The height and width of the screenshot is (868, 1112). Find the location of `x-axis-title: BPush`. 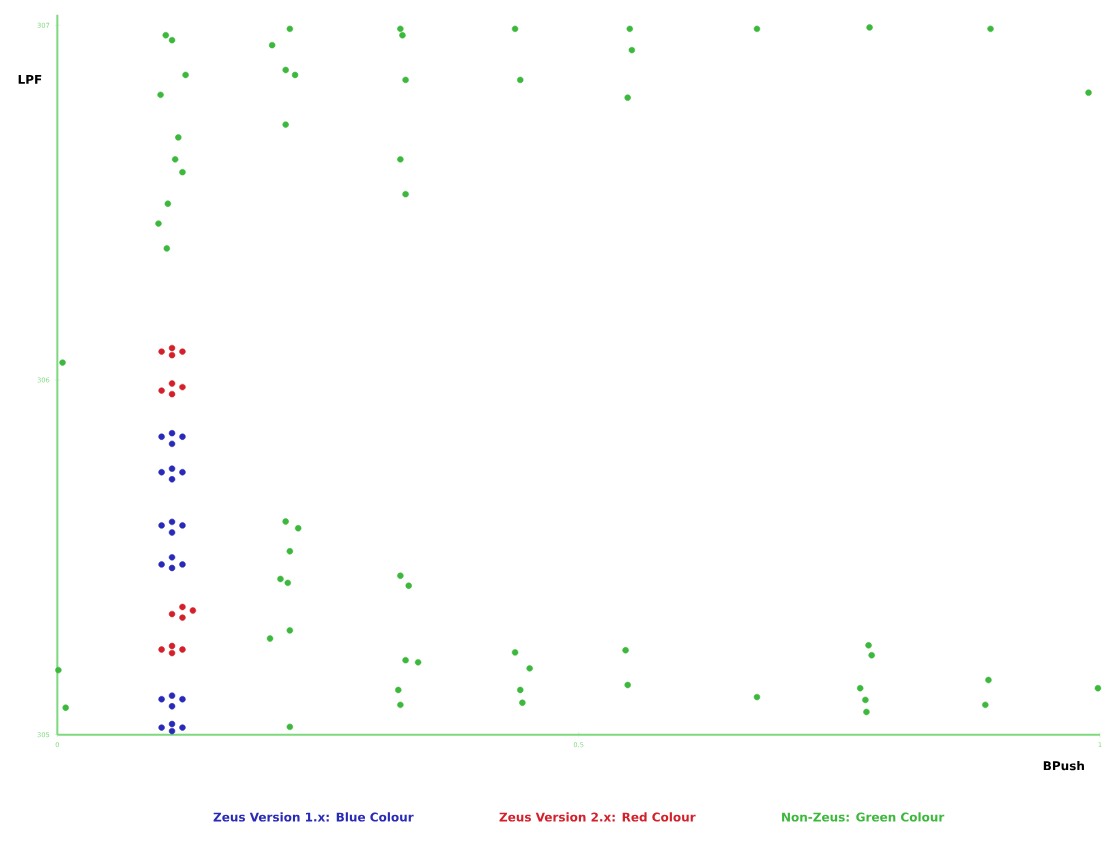

x-axis-title: BPush is located at coordinates (1063, 765).